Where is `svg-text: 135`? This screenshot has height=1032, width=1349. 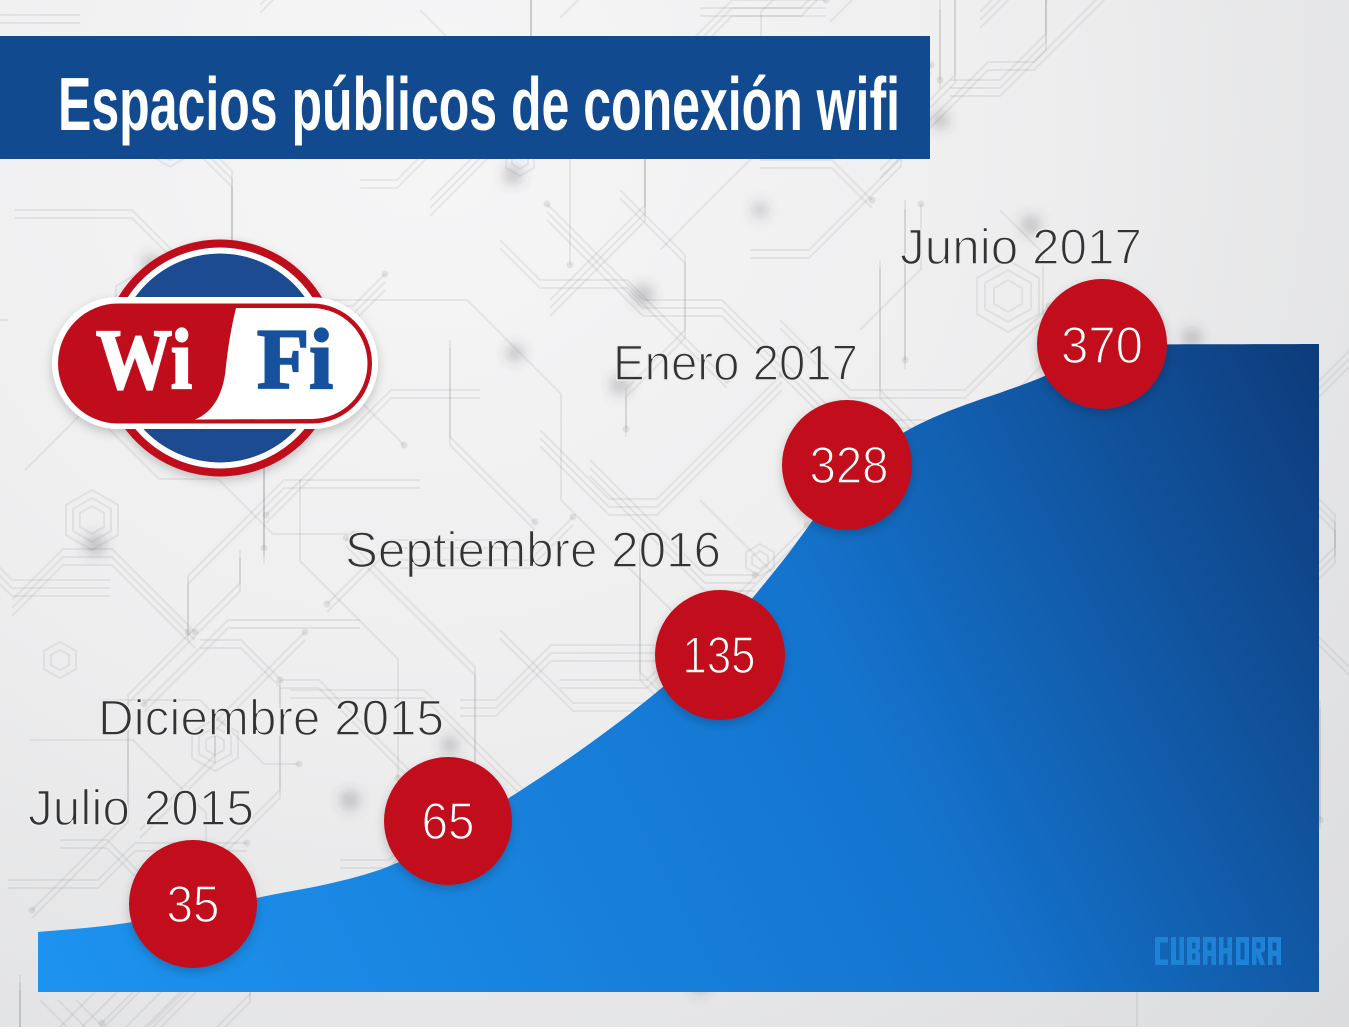
svg-text: 135 is located at coordinates (719, 656).